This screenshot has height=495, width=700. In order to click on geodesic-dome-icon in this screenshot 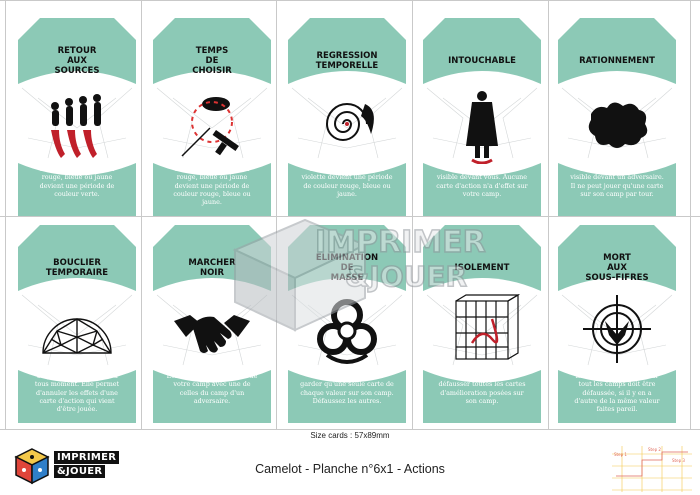, I will do `click(77, 336)`.